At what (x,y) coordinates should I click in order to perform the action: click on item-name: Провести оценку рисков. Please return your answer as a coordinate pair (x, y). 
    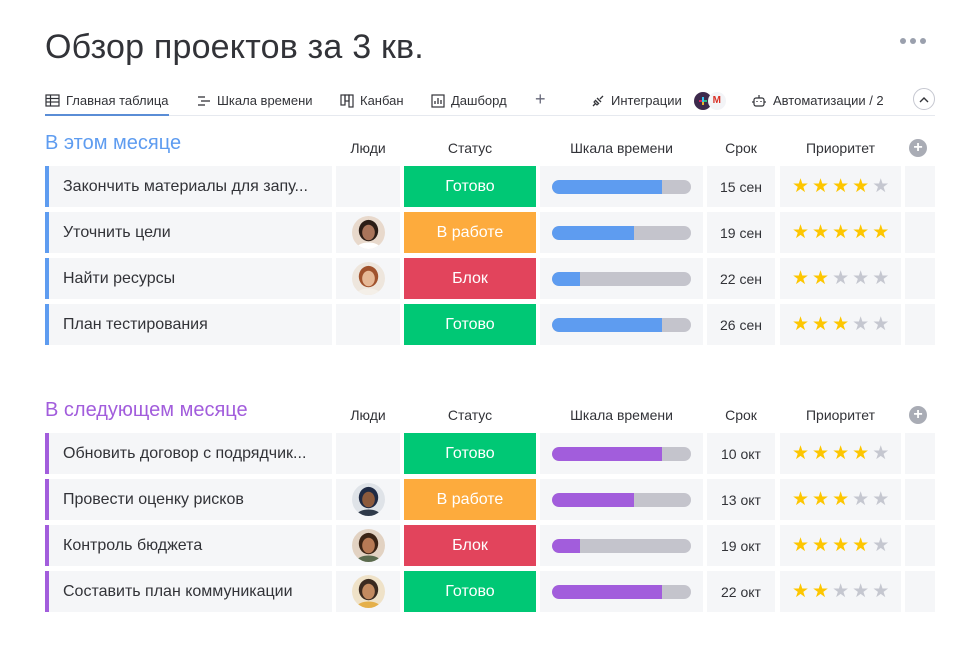
    Looking at the image, I should click on (188, 499).